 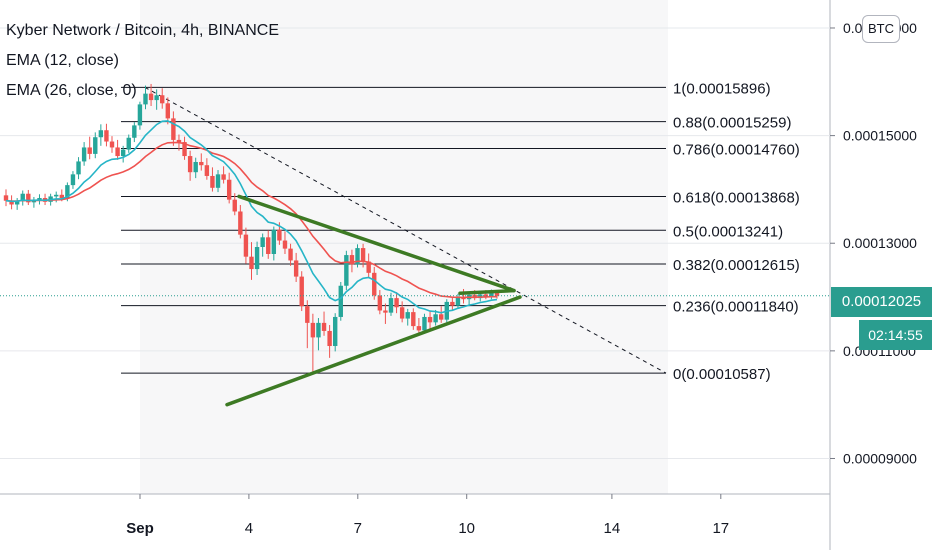 I want to click on fib-level-label: 0.618(0.00013868), so click(x=736, y=198).